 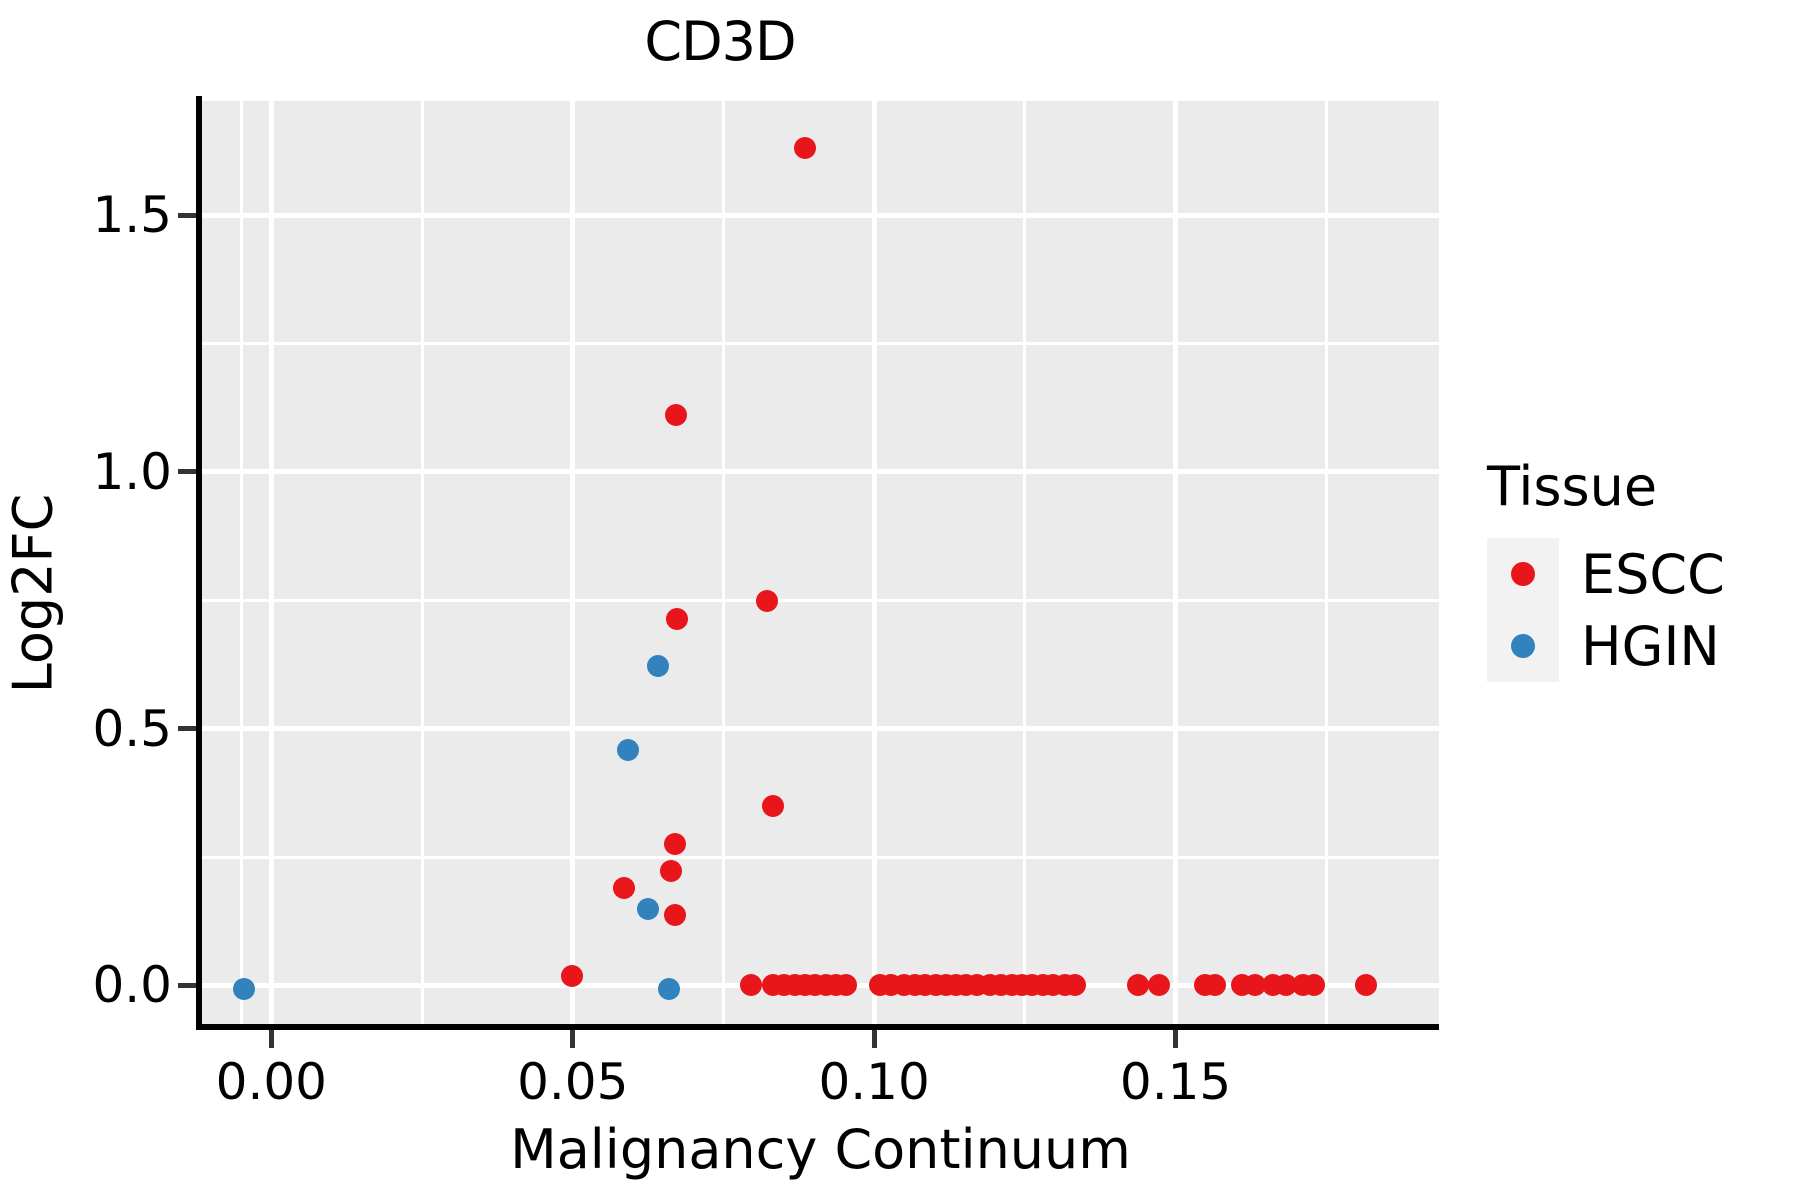 What do you see at coordinates (199, 562) in the screenshot?
I see `y-axis-line` at bounding box center [199, 562].